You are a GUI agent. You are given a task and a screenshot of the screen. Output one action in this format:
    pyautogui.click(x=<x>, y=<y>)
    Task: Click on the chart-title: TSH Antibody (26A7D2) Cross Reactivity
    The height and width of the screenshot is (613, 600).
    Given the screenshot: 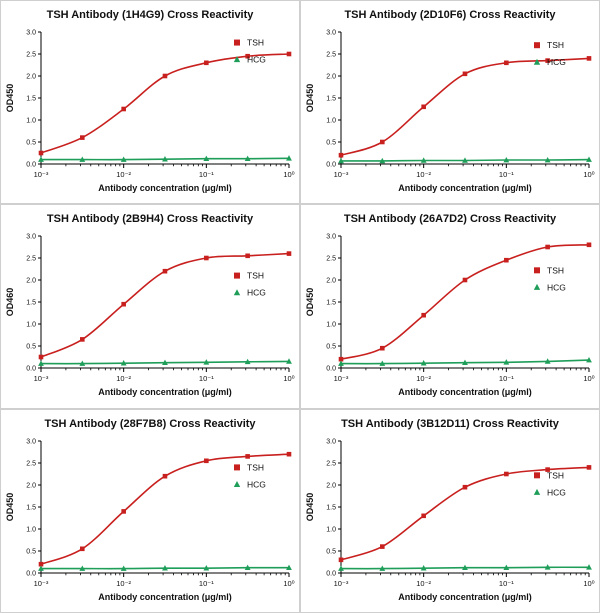 What is the action you would take?
    pyautogui.click(x=450, y=219)
    